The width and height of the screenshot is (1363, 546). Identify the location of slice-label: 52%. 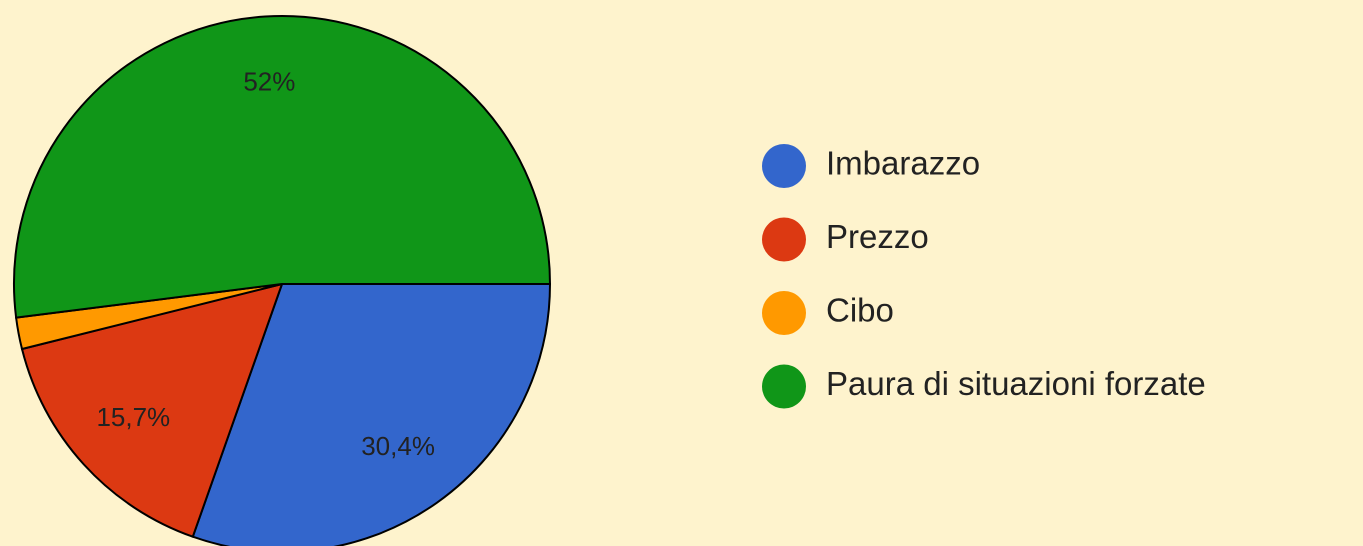
(269, 81).